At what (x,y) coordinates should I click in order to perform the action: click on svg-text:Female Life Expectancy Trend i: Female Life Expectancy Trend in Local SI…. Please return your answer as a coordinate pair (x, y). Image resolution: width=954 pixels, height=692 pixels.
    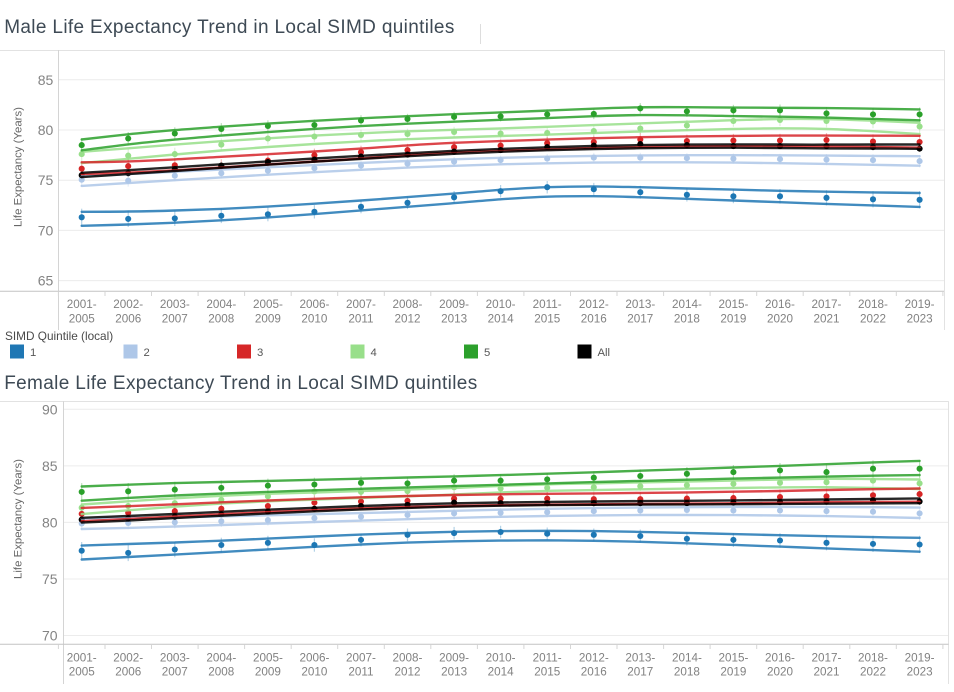
    Looking at the image, I should click on (240, 383).